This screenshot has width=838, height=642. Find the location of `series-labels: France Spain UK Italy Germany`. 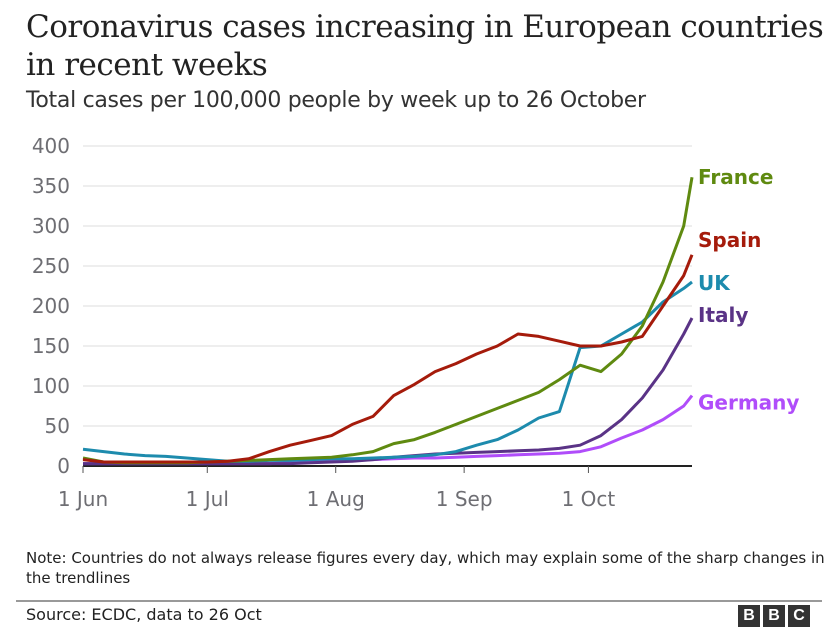

series-labels: France Spain UK Italy Germany is located at coordinates (748, 289).